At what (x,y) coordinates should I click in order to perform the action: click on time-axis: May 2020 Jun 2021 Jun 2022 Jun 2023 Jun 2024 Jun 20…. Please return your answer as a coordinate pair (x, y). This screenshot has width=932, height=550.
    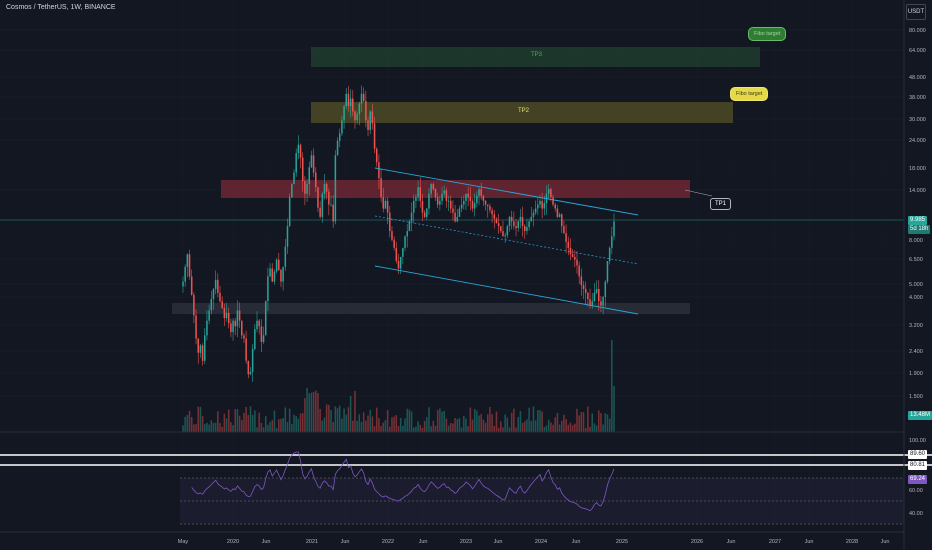
    Looking at the image, I should click on (534, 542).